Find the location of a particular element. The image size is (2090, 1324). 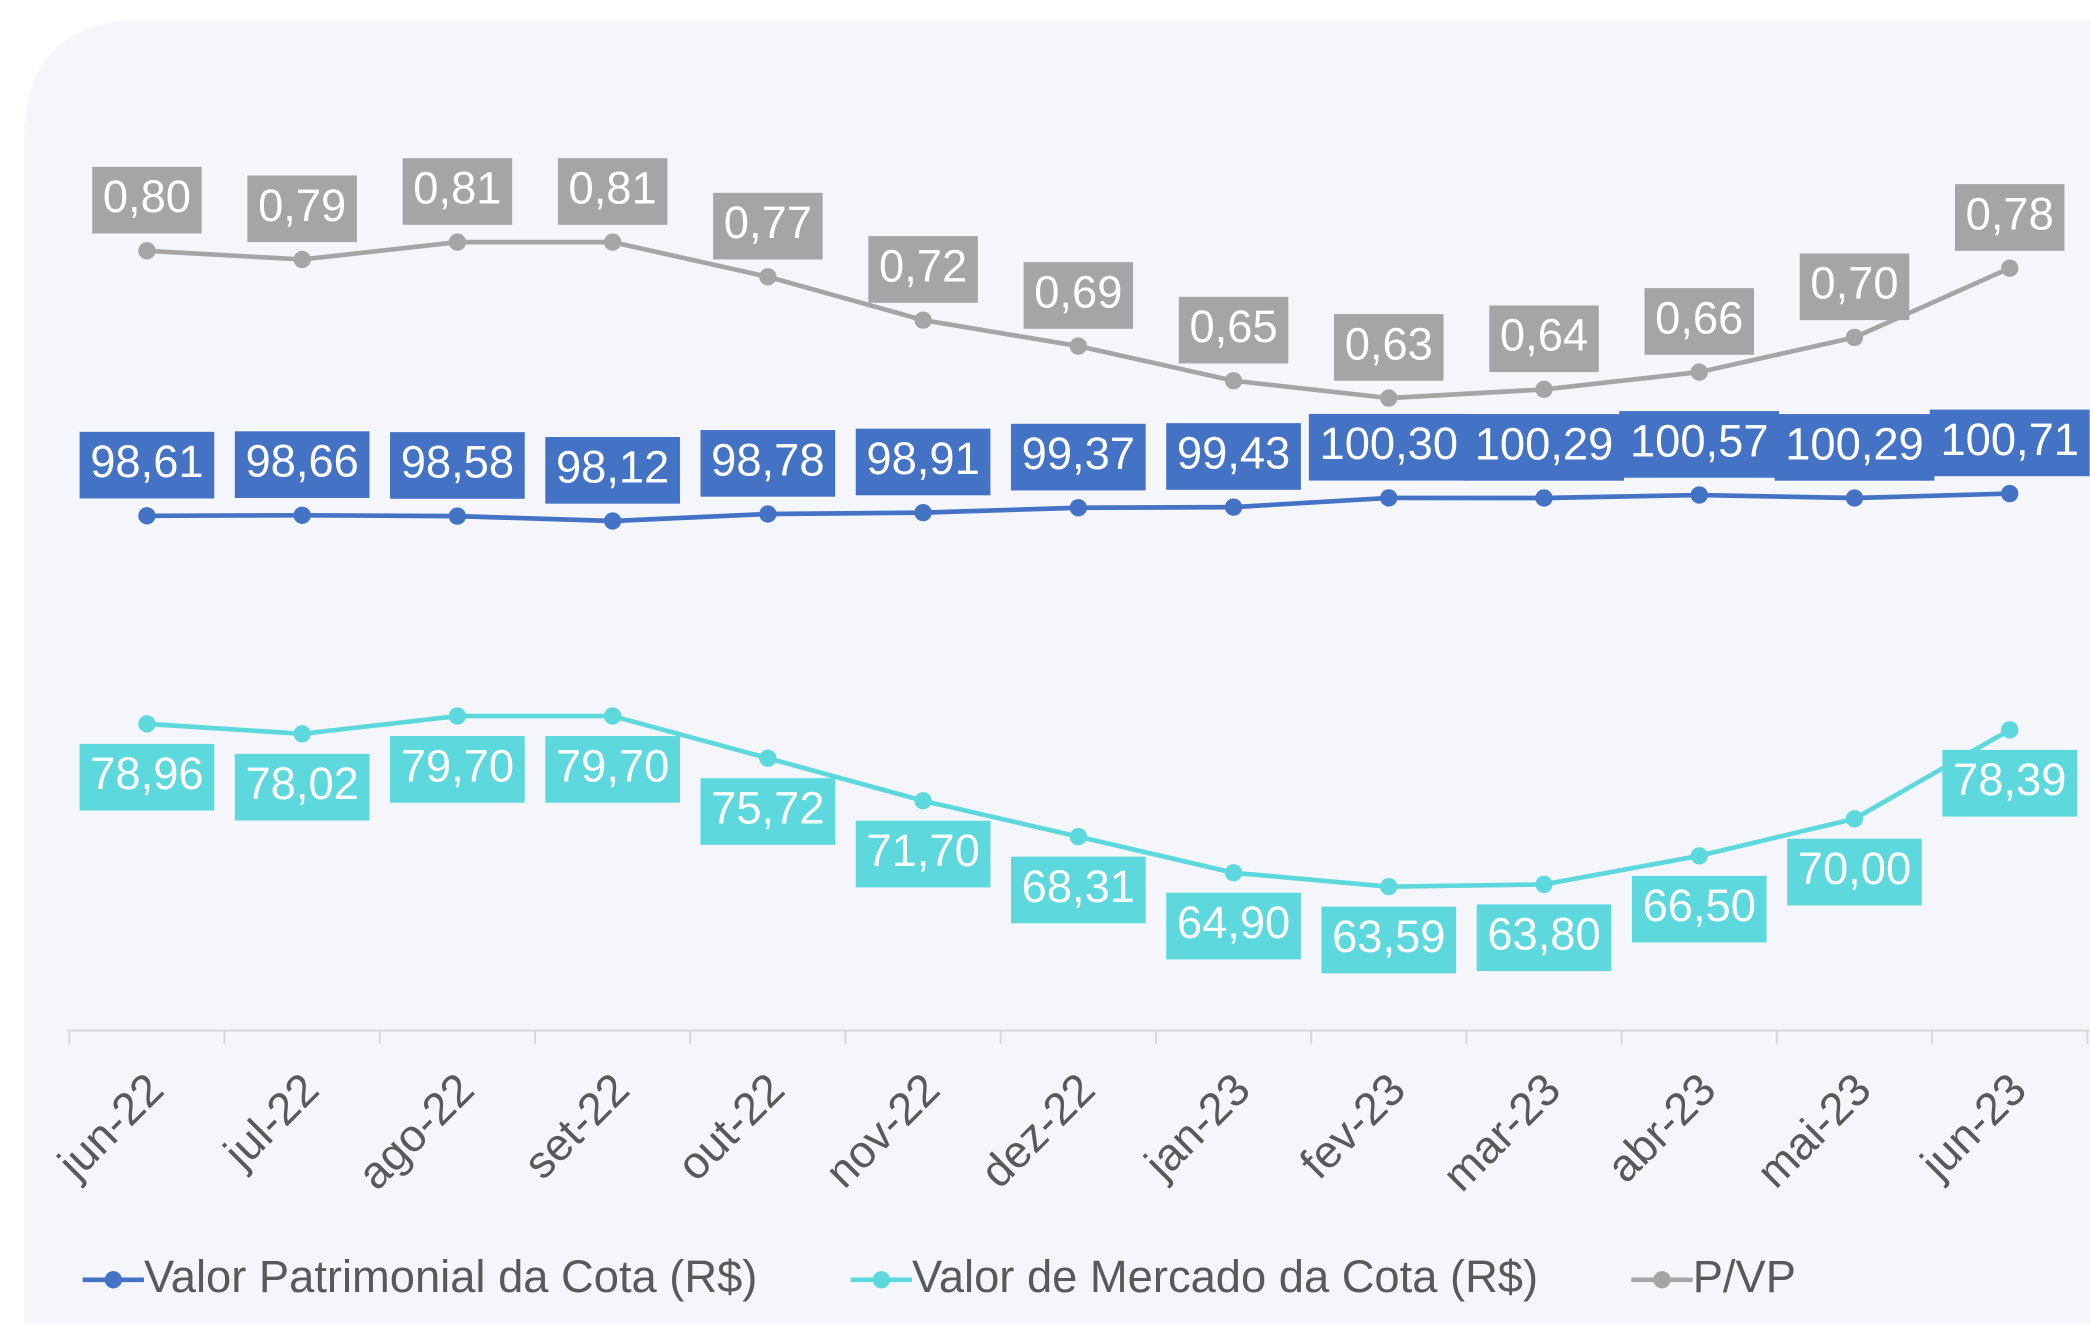

data-label: 0,78 is located at coordinates (2010, 213).